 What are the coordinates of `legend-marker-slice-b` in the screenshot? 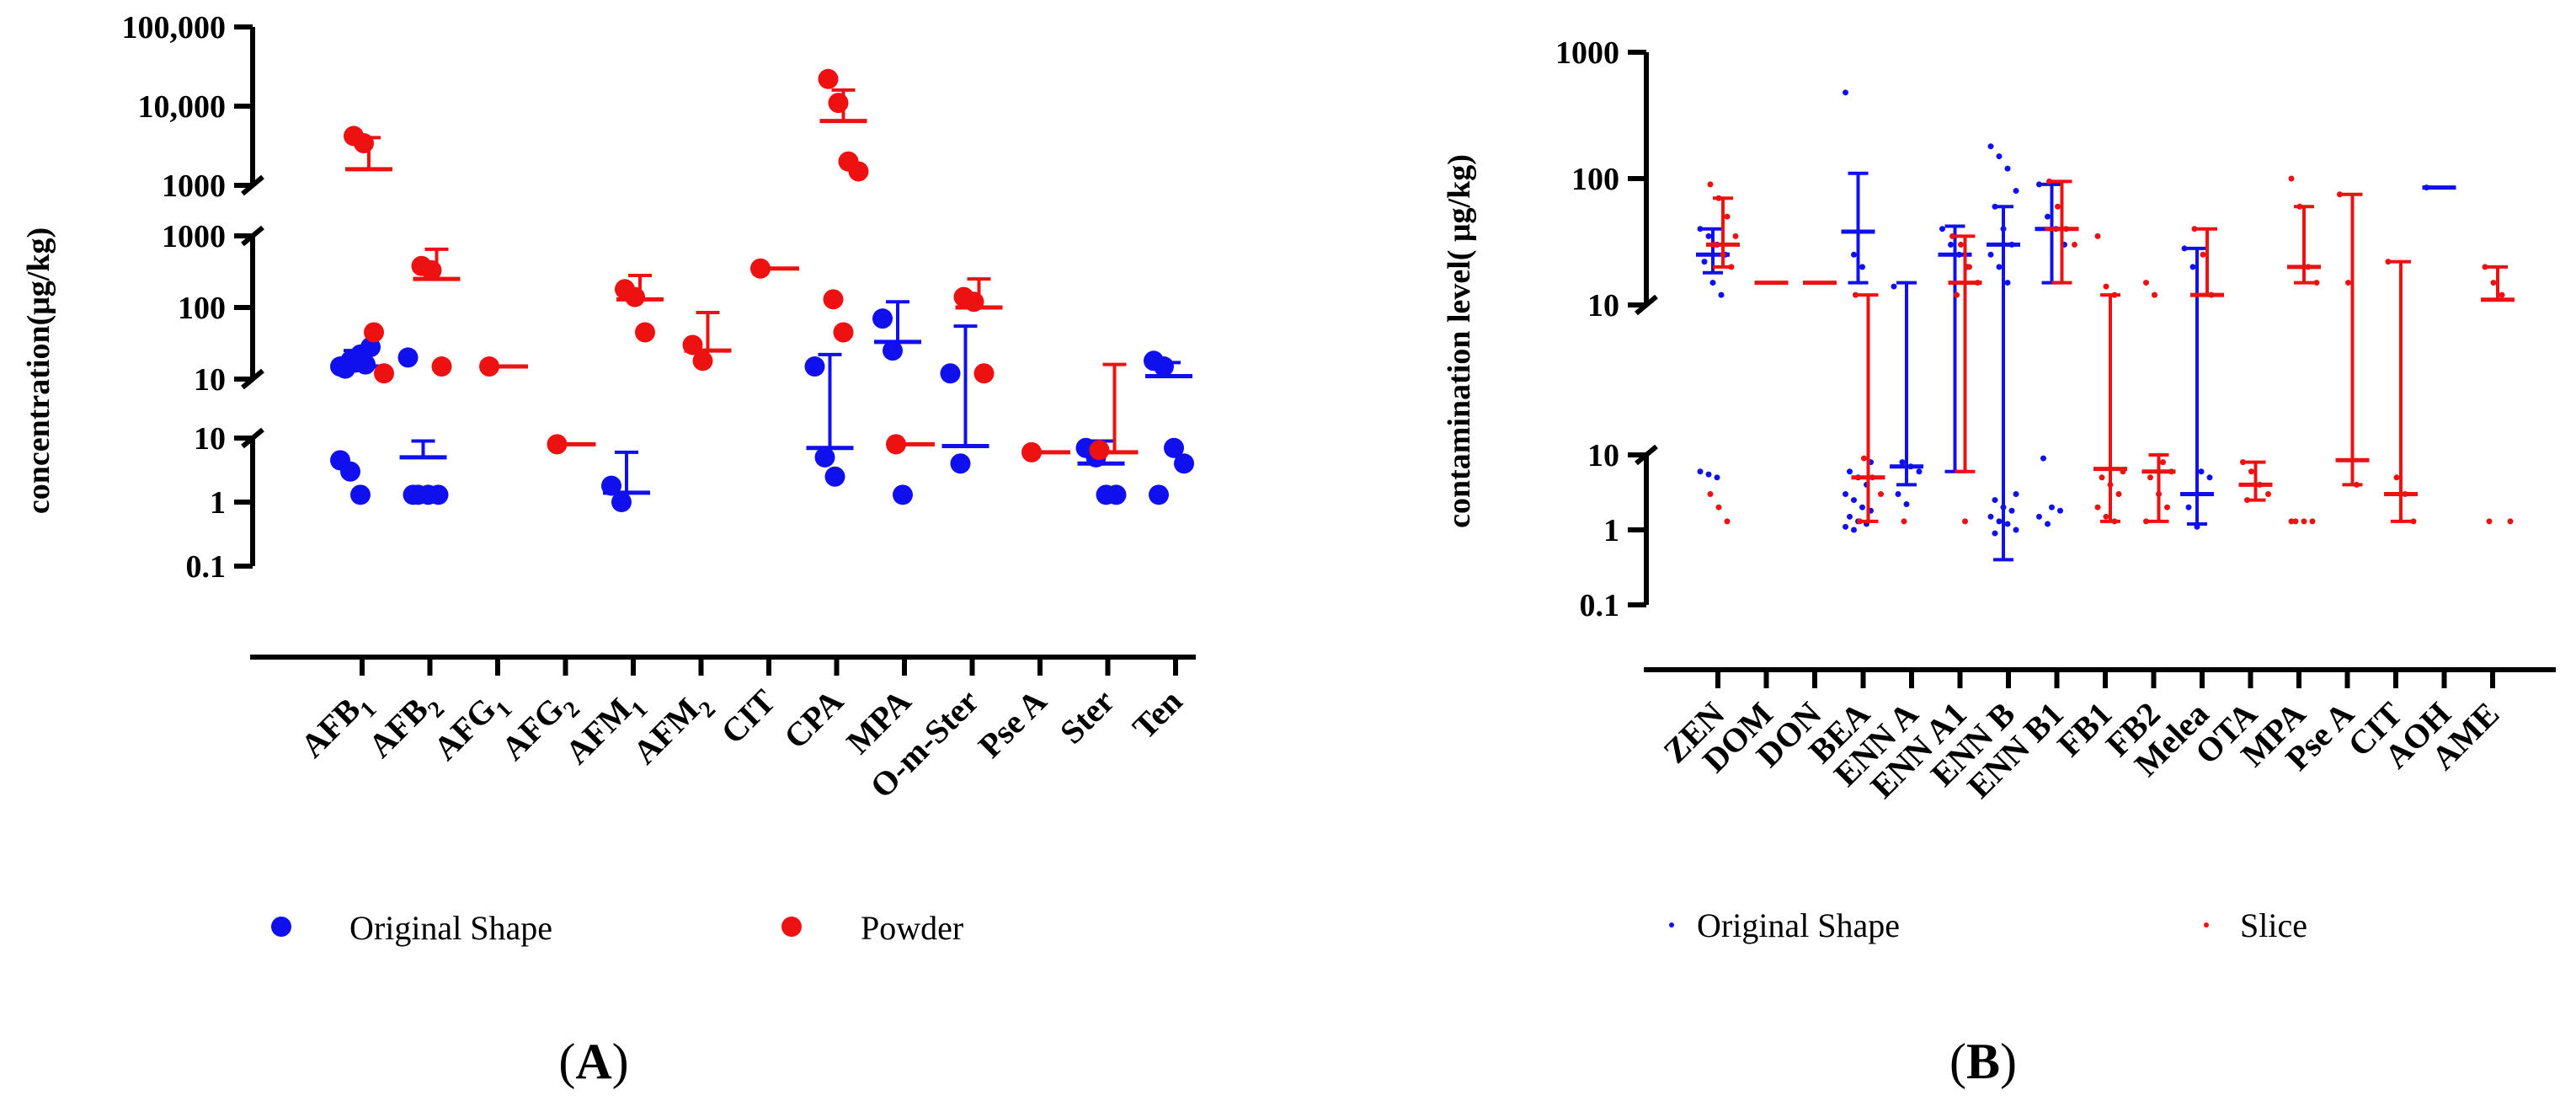 It's located at (2206, 925).